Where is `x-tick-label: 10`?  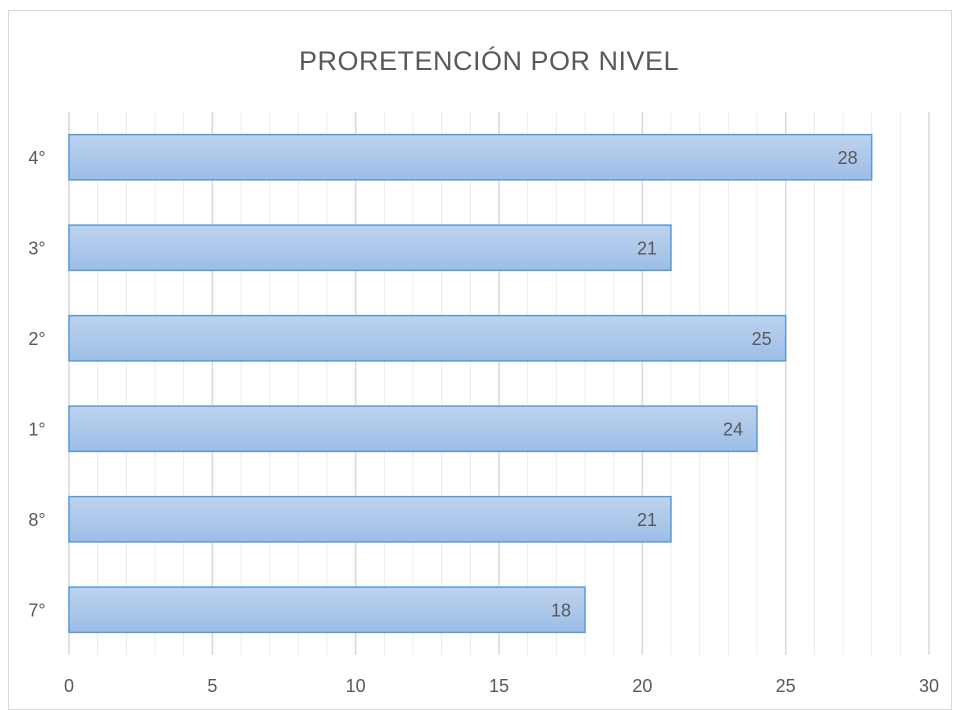
x-tick-label: 10 is located at coordinates (356, 686).